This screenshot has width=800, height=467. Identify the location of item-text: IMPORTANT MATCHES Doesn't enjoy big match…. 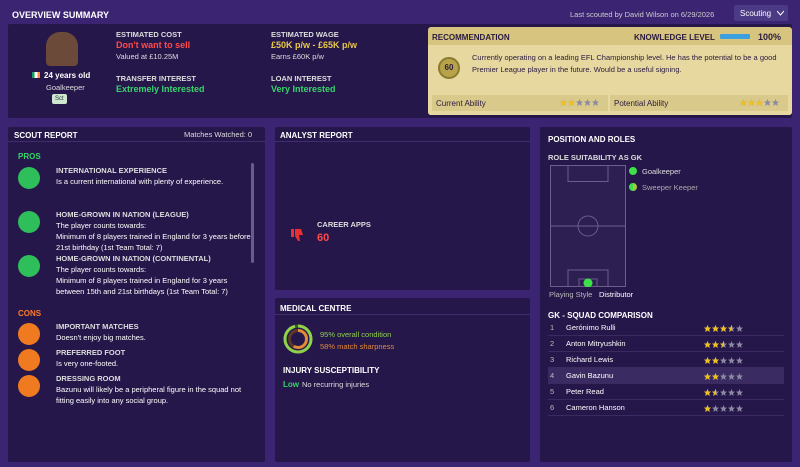
(156, 332).